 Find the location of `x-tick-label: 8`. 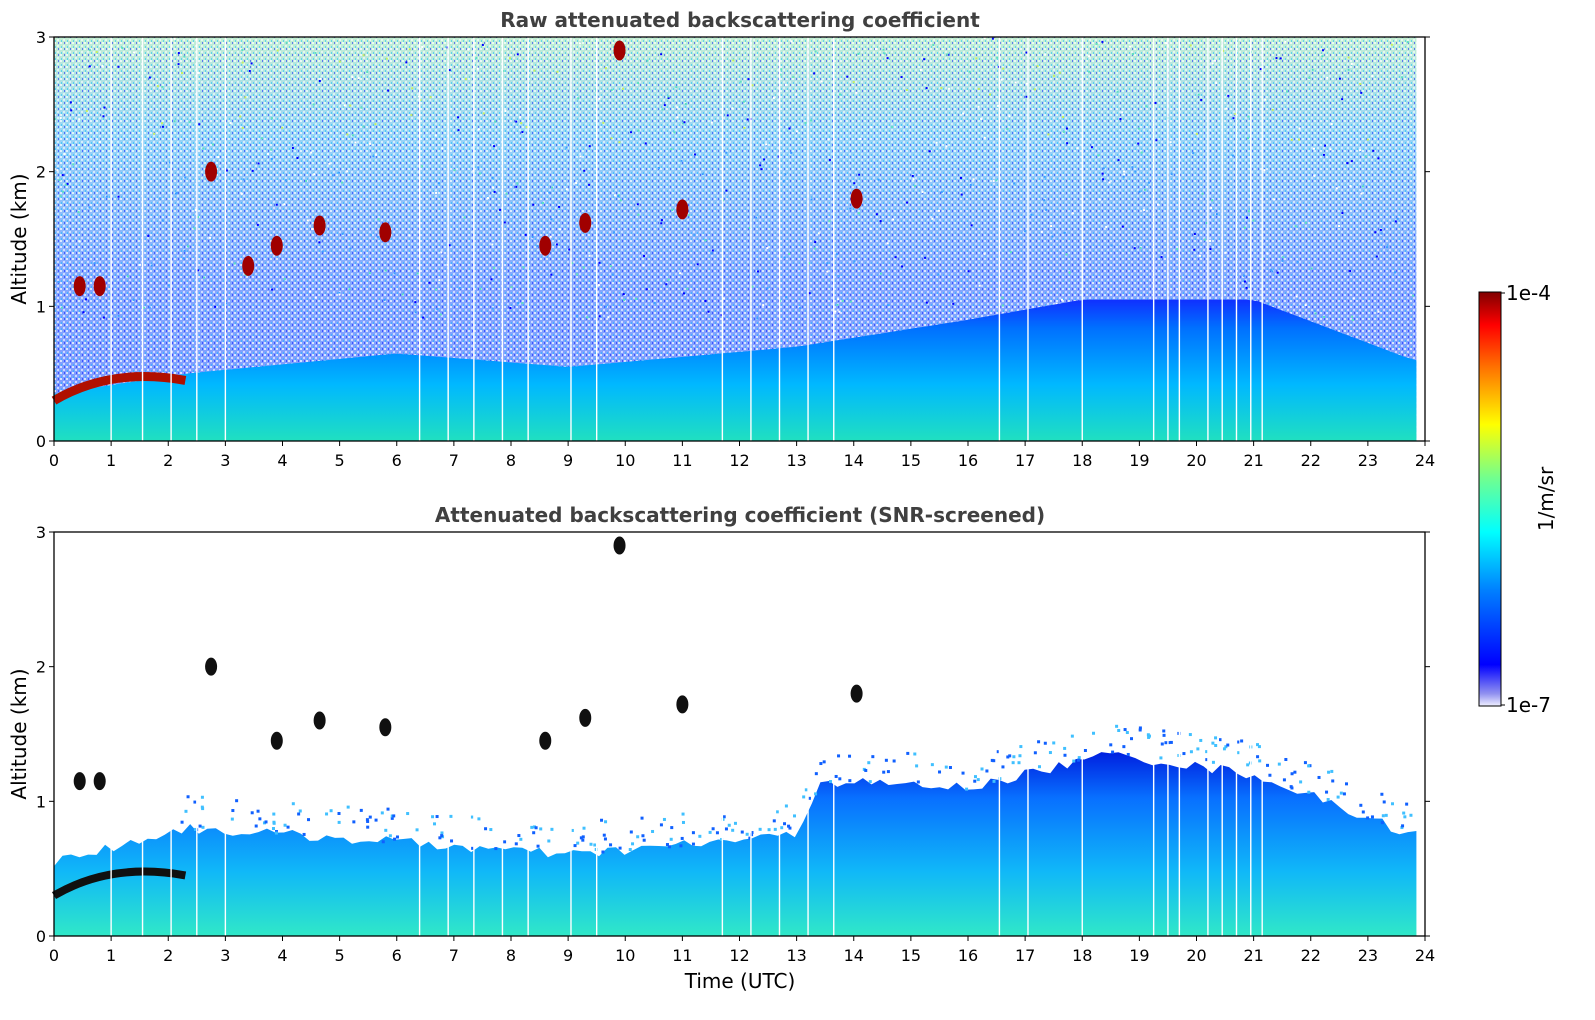

x-tick-label: 8 is located at coordinates (511, 955).